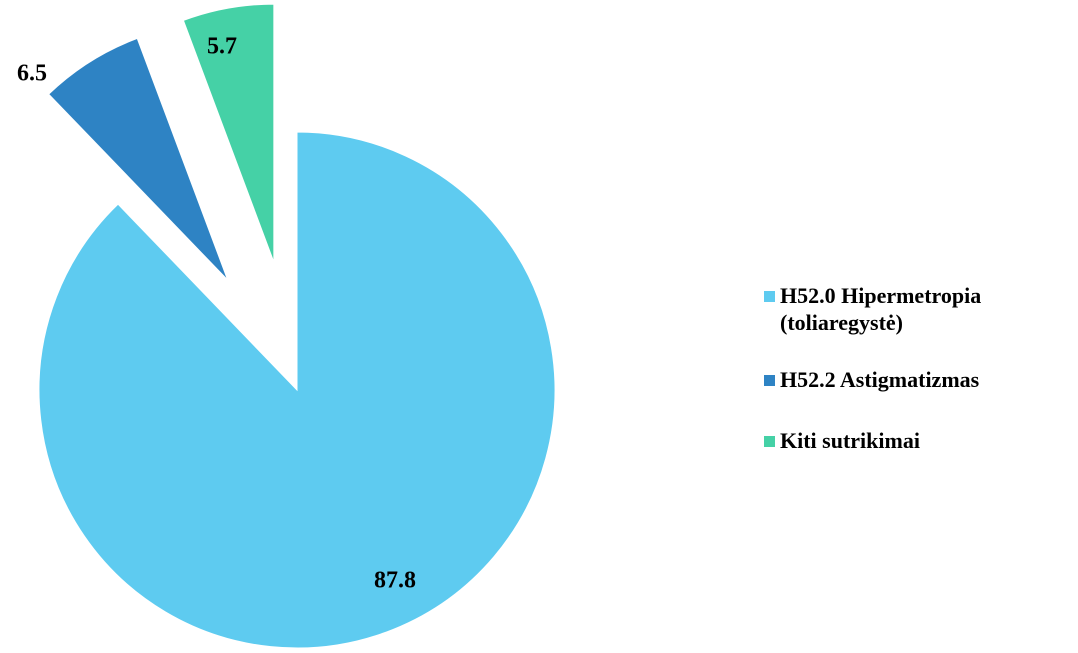 The height and width of the screenshot is (653, 1078). I want to click on legend-item: H52.0 Hipermetropia (toliaregystė), so click(887, 309).